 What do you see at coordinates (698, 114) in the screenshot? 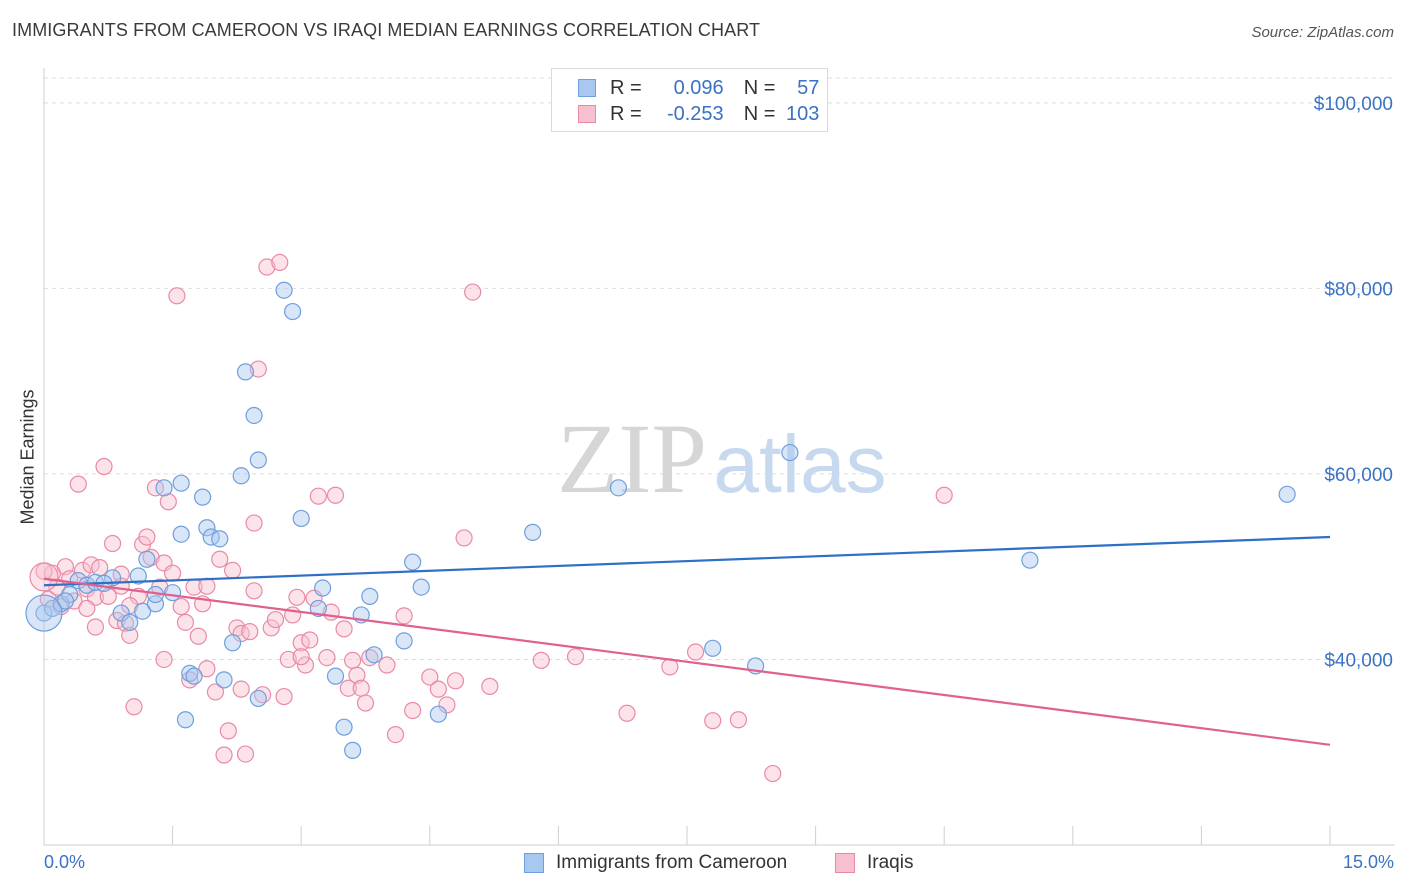
I see `legend-row-iraqis: R = -0.253 N = 103` at bounding box center [698, 114].